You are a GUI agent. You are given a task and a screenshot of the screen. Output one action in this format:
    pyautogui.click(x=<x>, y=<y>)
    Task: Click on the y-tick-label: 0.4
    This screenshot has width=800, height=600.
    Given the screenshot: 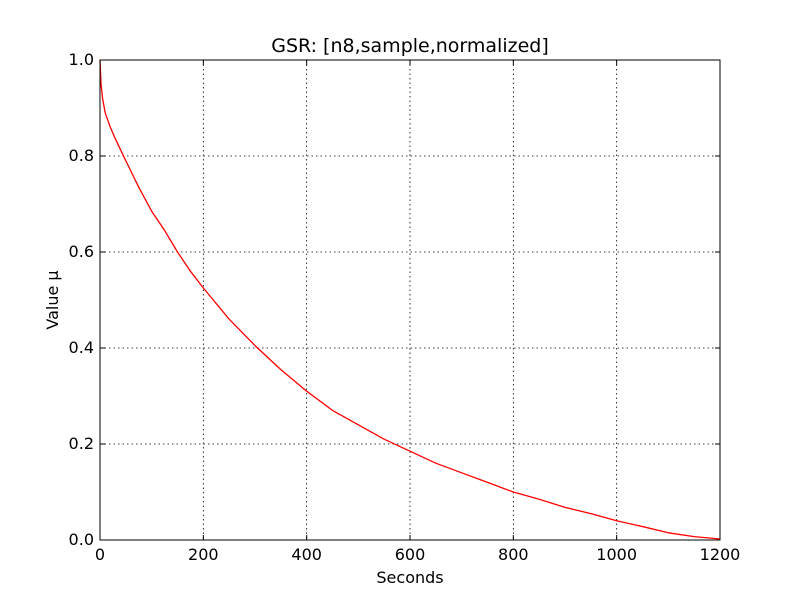 What is the action you would take?
    pyautogui.click(x=81, y=347)
    